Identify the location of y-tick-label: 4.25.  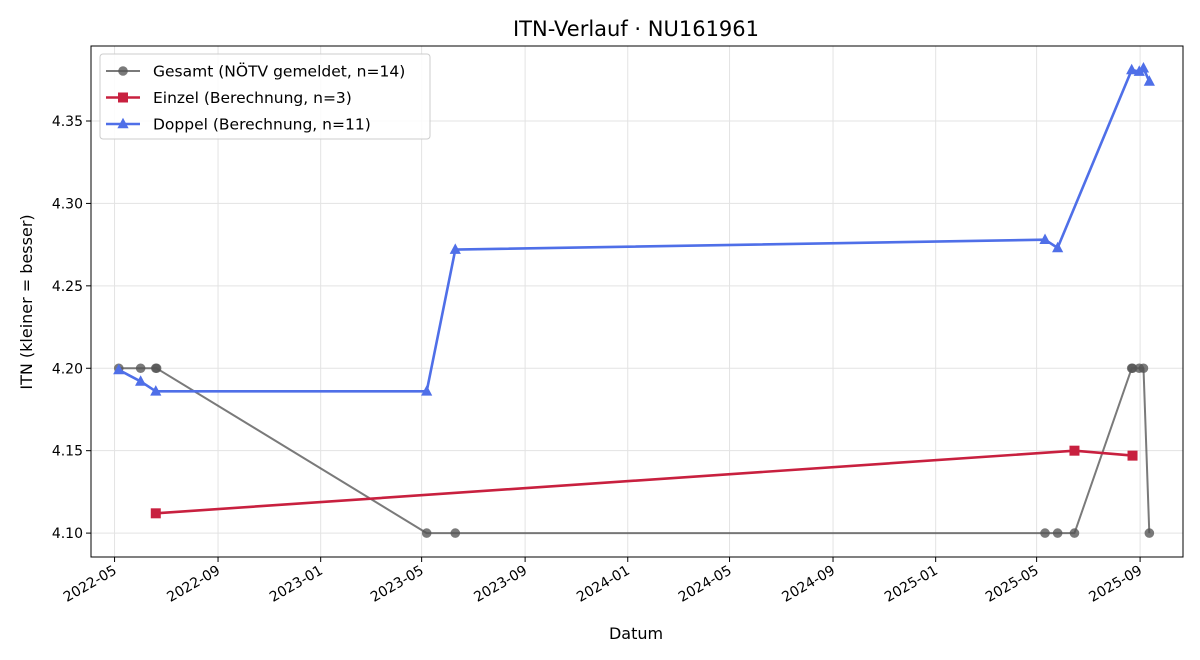
(67, 287).